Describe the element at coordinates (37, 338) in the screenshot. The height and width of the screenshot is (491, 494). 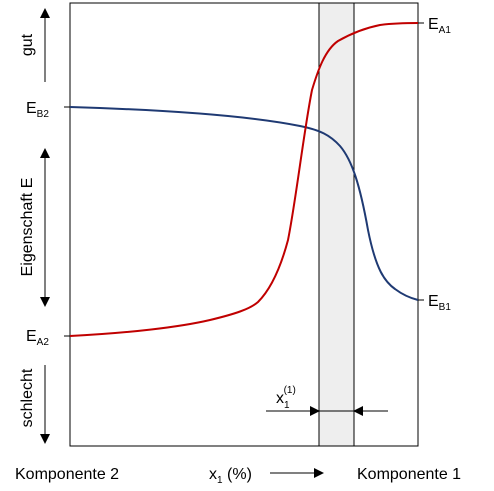
I see `label-ea2: EA2` at that location.